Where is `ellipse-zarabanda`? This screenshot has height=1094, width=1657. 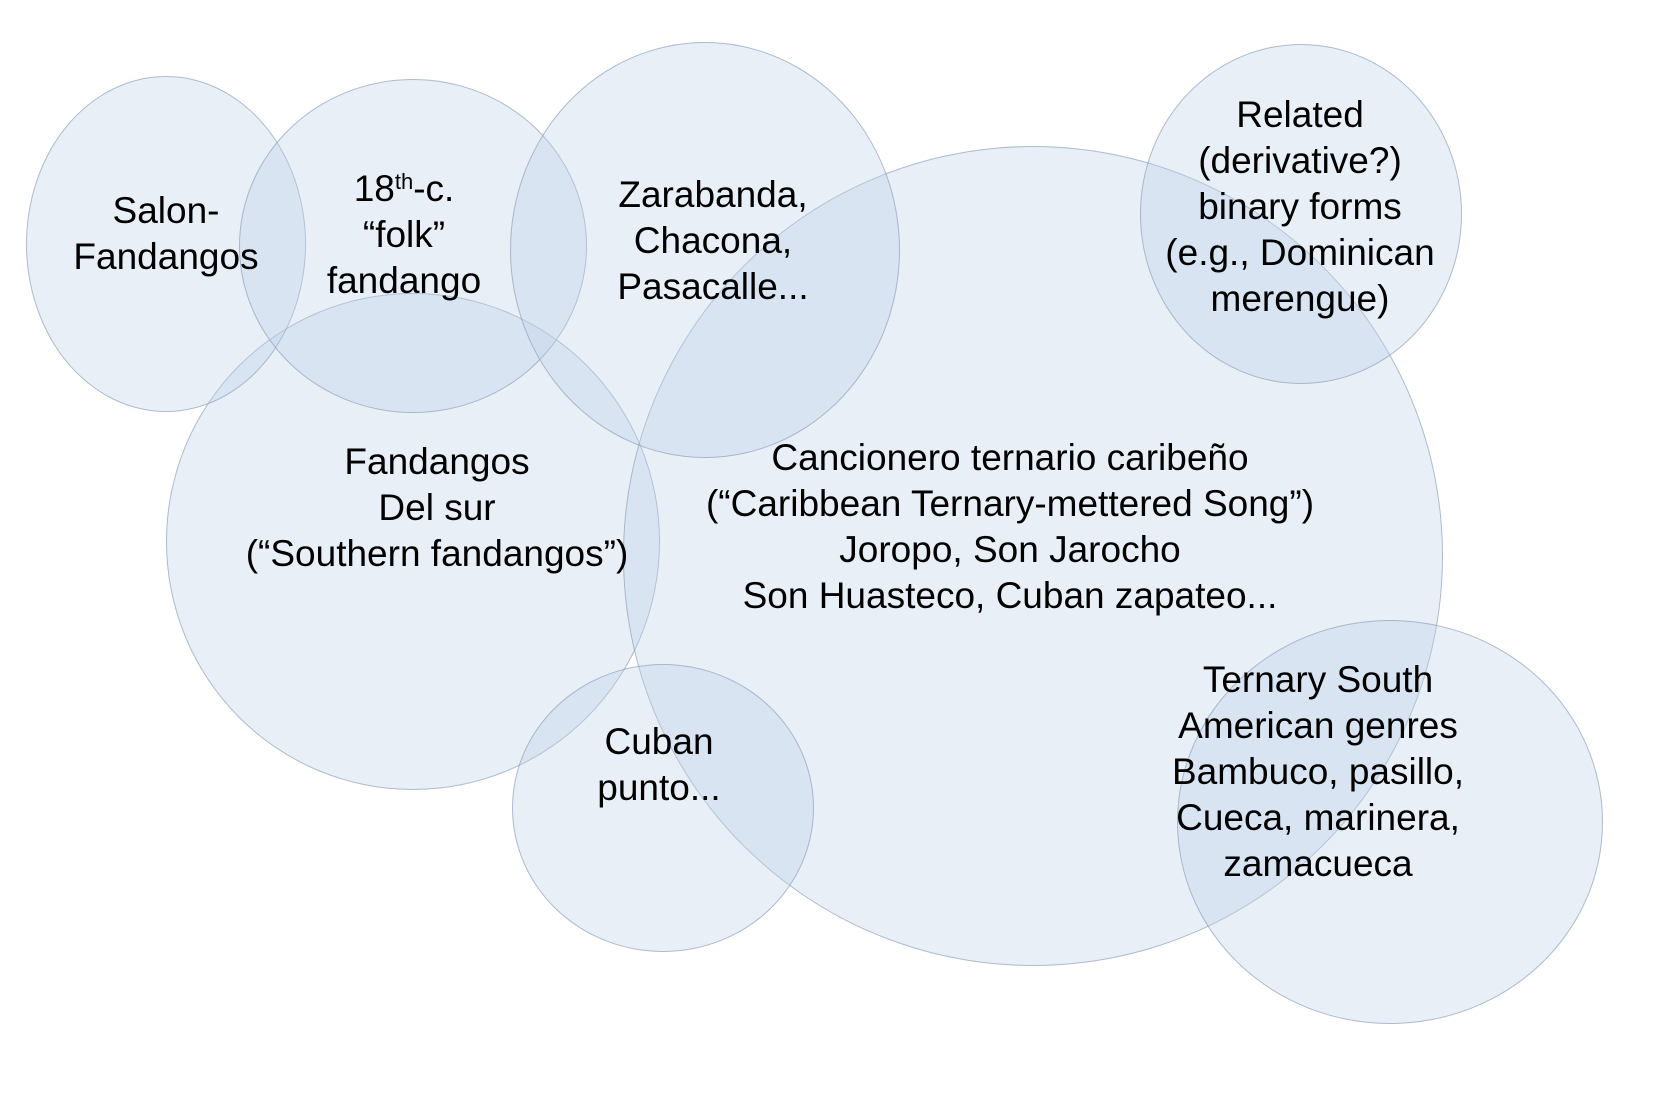
ellipse-zarabanda is located at coordinates (705, 250).